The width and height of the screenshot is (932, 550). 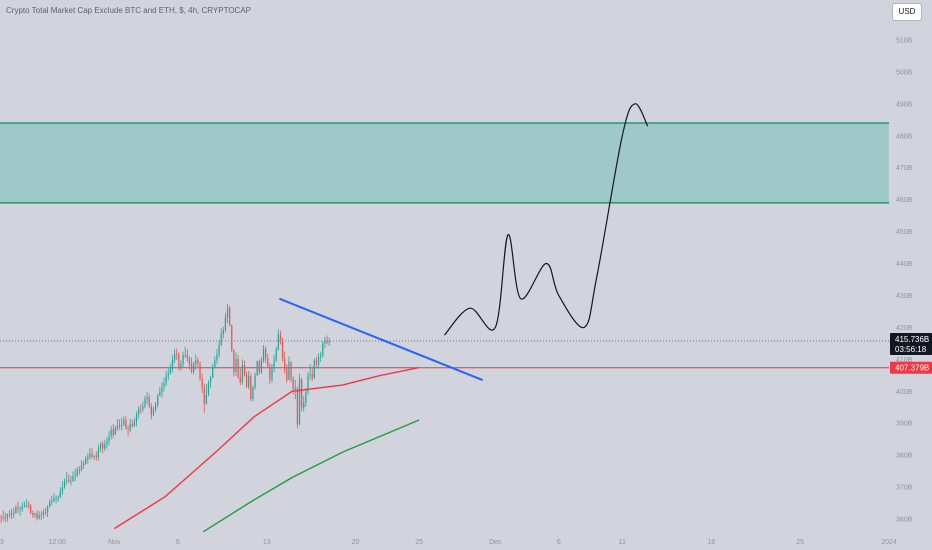 I want to click on x-tick-label: 18, so click(x=711, y=542).